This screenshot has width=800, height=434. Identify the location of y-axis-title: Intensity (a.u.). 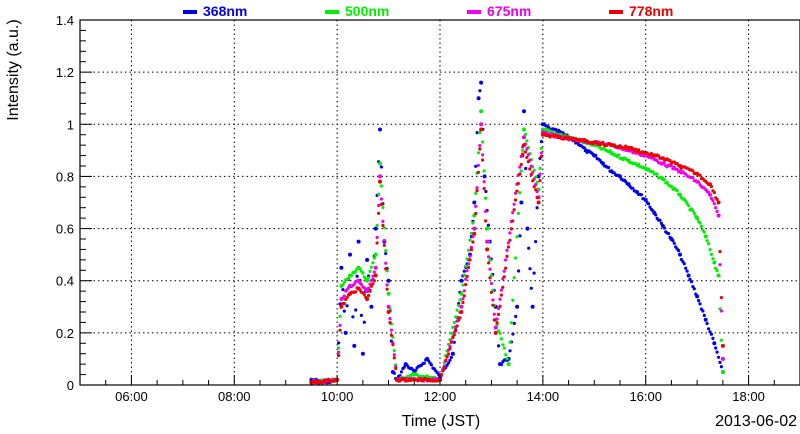
(13, 69).